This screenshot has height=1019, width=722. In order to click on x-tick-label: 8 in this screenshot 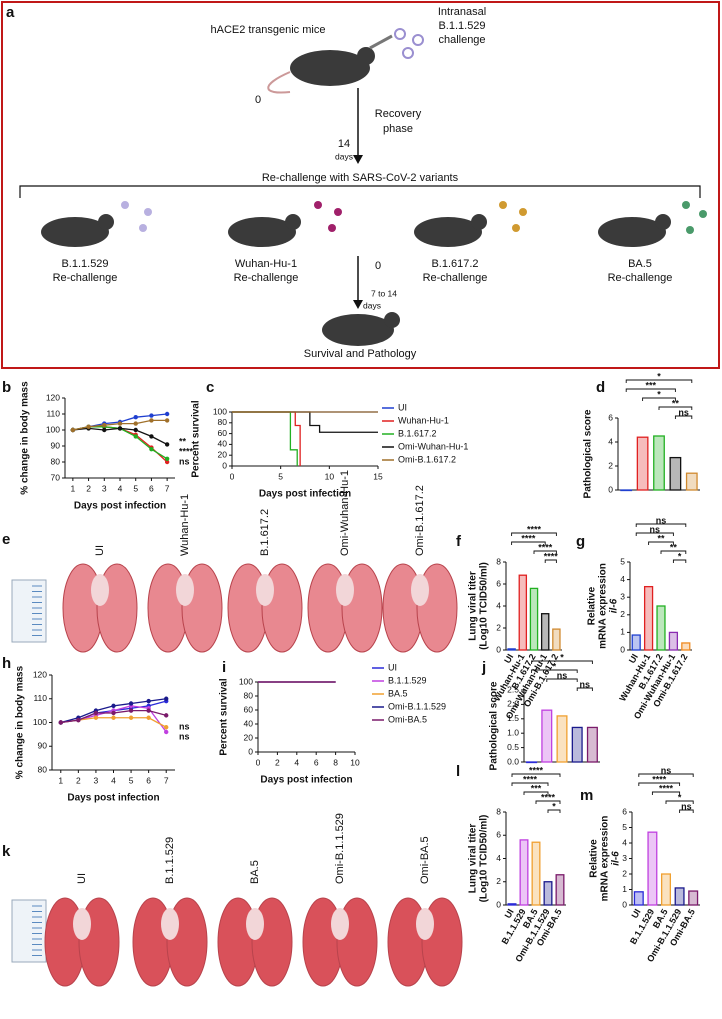, I will do `click(335, 762)`.